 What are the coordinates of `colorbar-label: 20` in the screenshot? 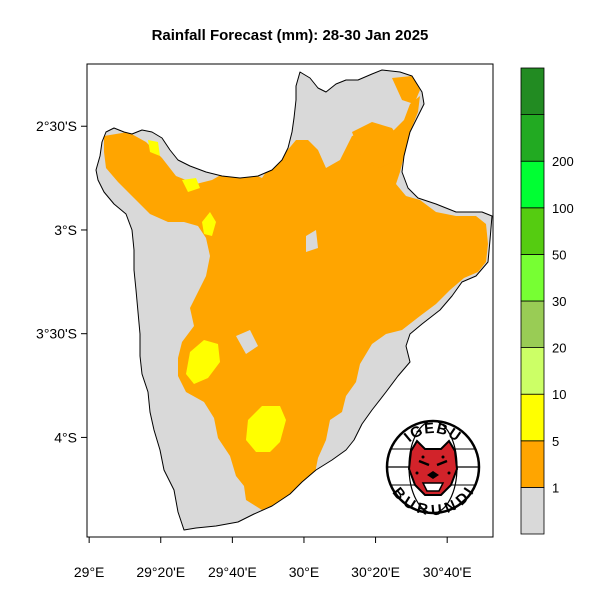 It's located at (559, 348).